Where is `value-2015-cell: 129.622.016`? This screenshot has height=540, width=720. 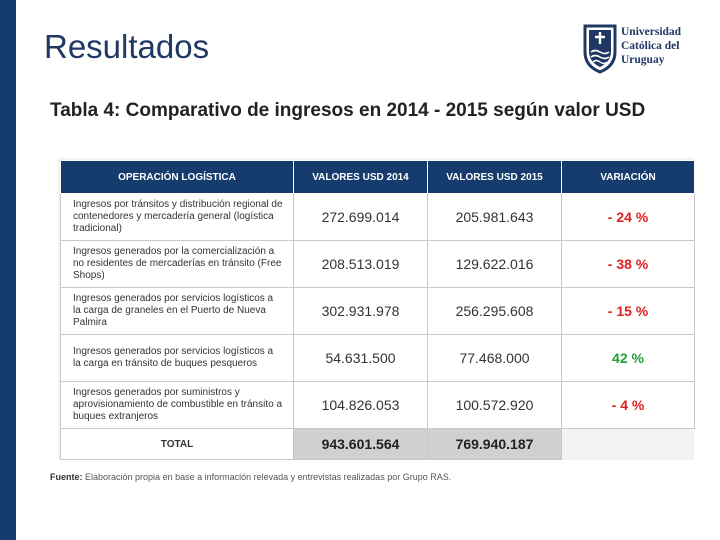 value-2015-cell: 129.622.016 is located at coordinates (494, 264).